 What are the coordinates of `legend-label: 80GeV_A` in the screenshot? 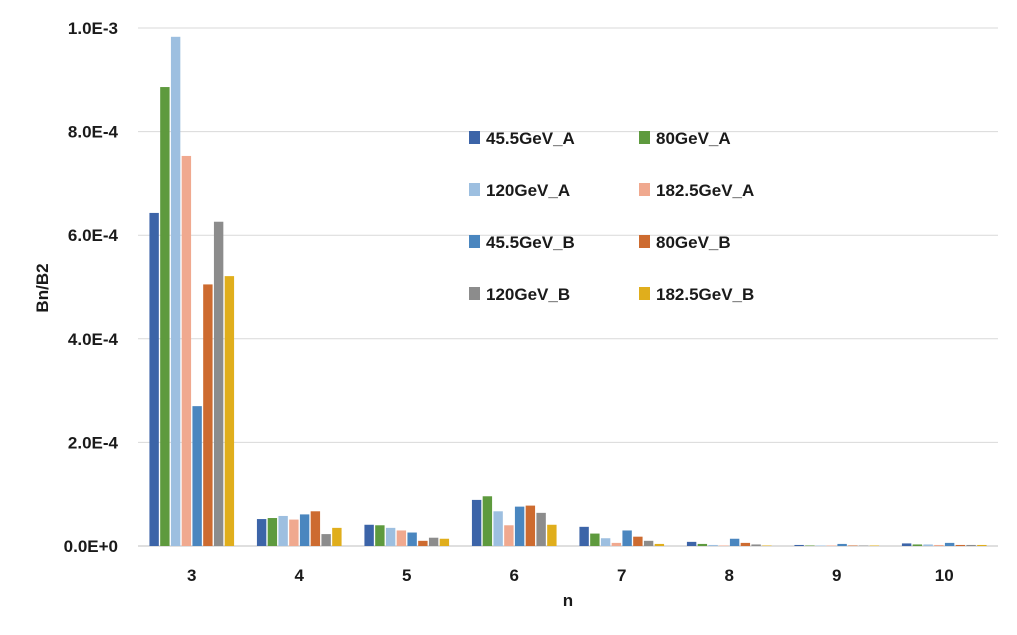 It's located at (693, 138).